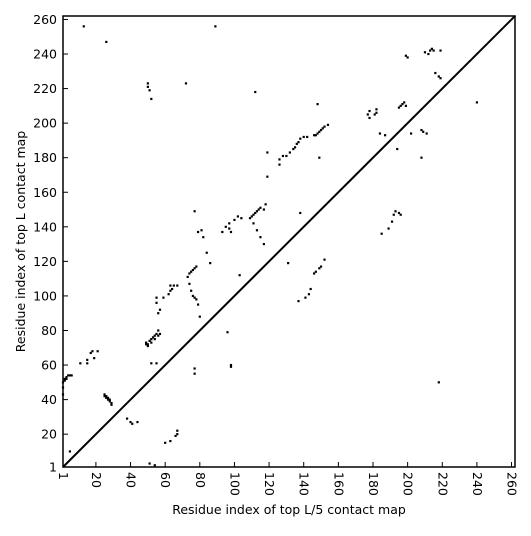 This screenshot has height=536, width=531. I want to click on x-tick-label: 140, so click(304, 484).